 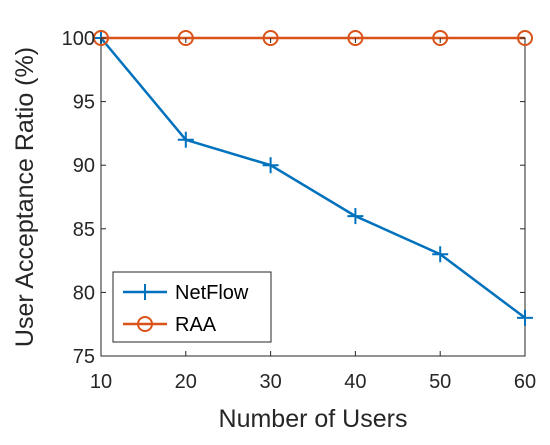 What do you see at coordinates (101, 382) in the screenshot?
I see `x-tick-label: 10` at bounding box center [101, 382].